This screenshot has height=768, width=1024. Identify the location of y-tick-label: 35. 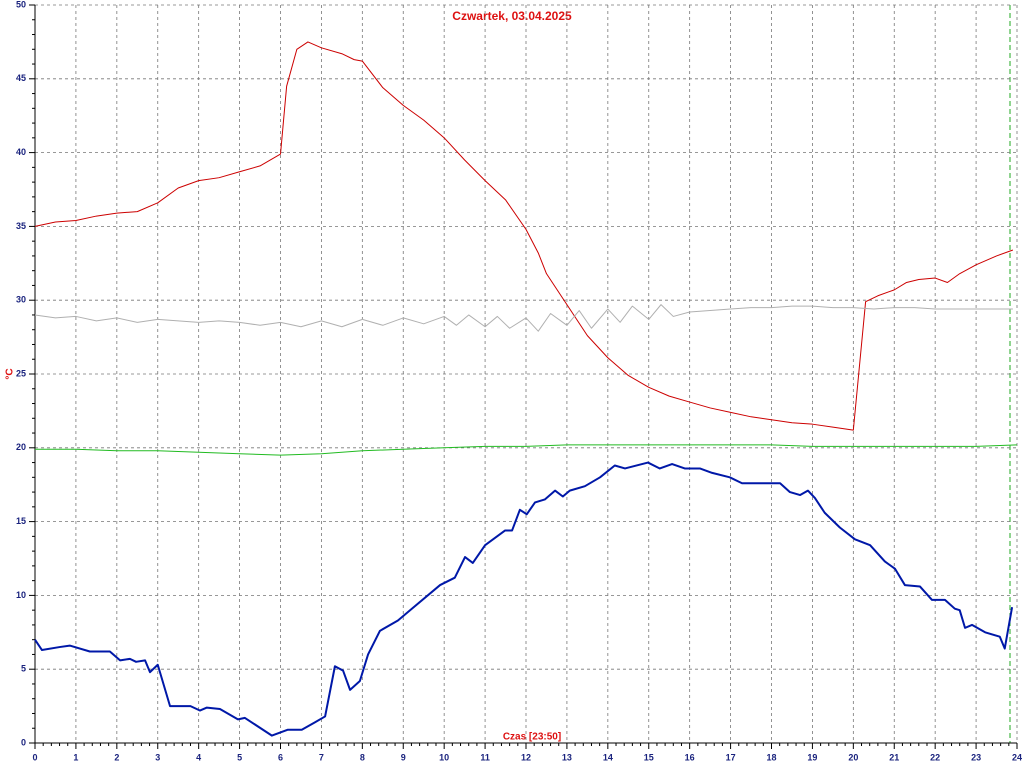
(21, 226).